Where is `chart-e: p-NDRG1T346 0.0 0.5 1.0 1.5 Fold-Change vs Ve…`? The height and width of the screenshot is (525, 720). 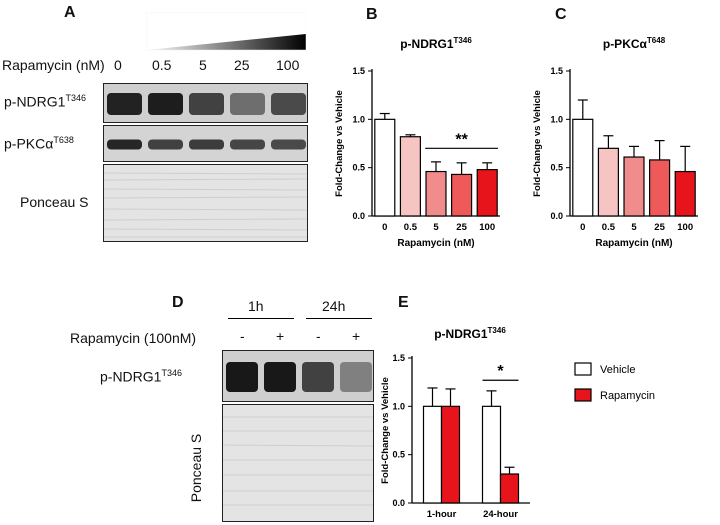 chart-e: p-NDRG1T346 0.0 0.5 1.0 1.5 Fold-Change vs Ve… is located at coordinates (517, 422).